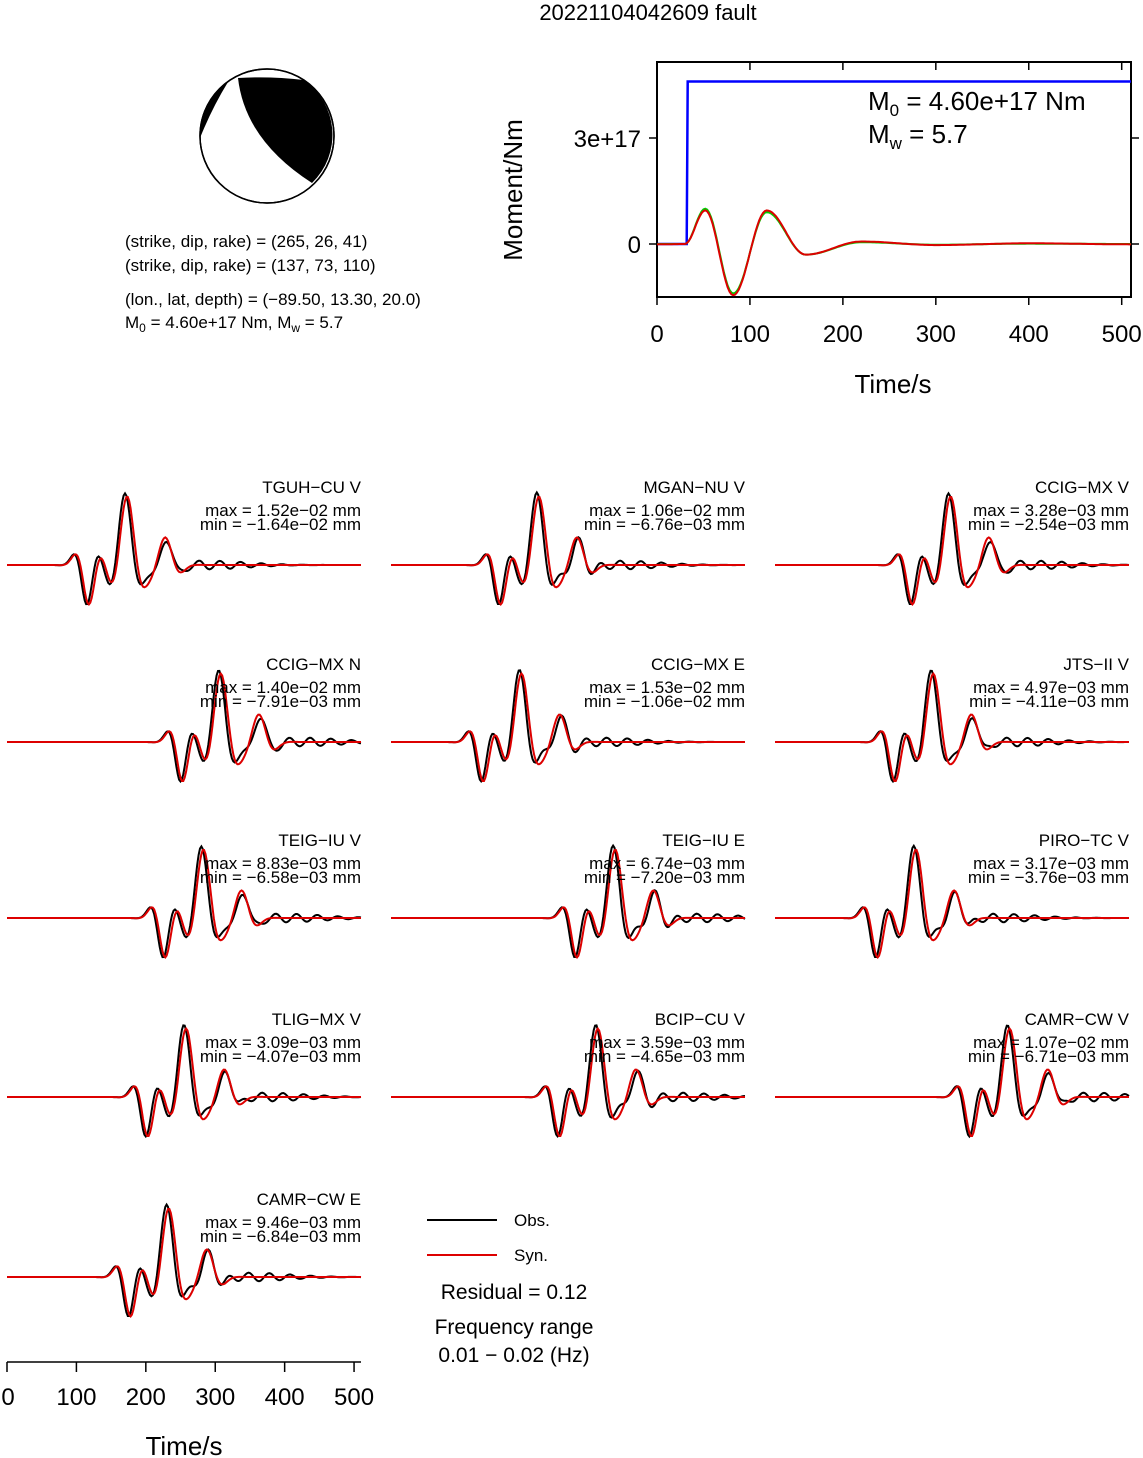 This screenshot has width=1143, height=1458. Describe the element at coordinates (936, 334) in the screenshot. I see `moment-x-tick-label: 300` at that location.